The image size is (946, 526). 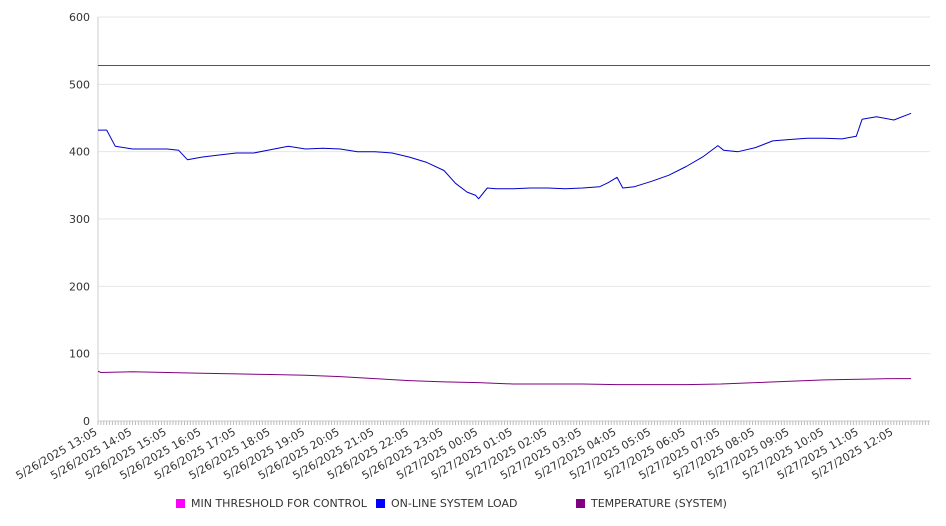 What do you see at coordinates (79, 84) in the screenshot?
I see `y-tick-label-5: 500` at bounding box center [79, 84].